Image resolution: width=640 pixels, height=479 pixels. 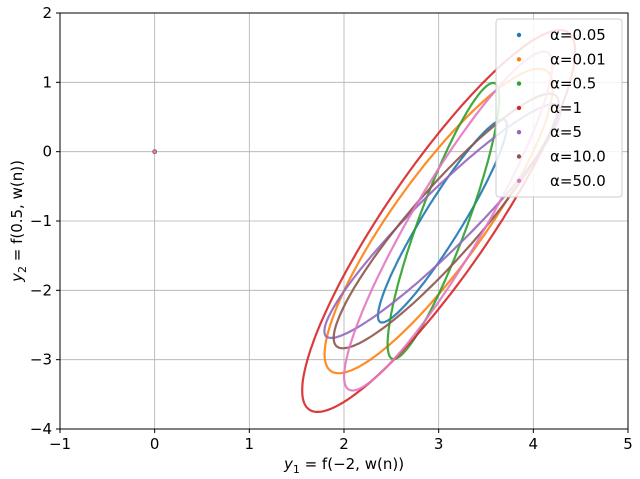 What do you see at coordinates (578, 35) in the screenshot?
I see `legend-label-0: α=0.05` at bounding box center [578, 35].